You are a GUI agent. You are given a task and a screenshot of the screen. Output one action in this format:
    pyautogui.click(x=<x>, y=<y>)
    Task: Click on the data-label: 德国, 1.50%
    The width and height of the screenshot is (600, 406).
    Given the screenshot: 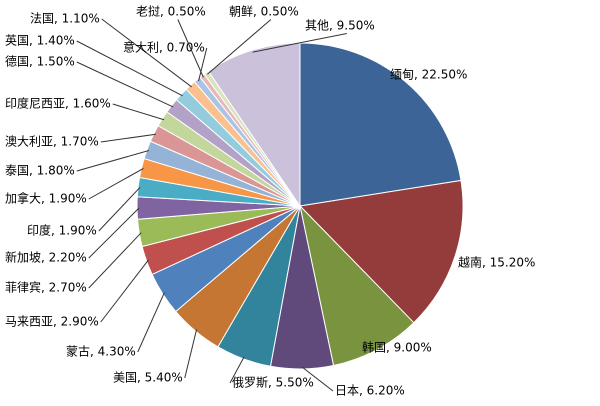 What is the action you would take?
    pyautogui.click(x=40, y=61)
    